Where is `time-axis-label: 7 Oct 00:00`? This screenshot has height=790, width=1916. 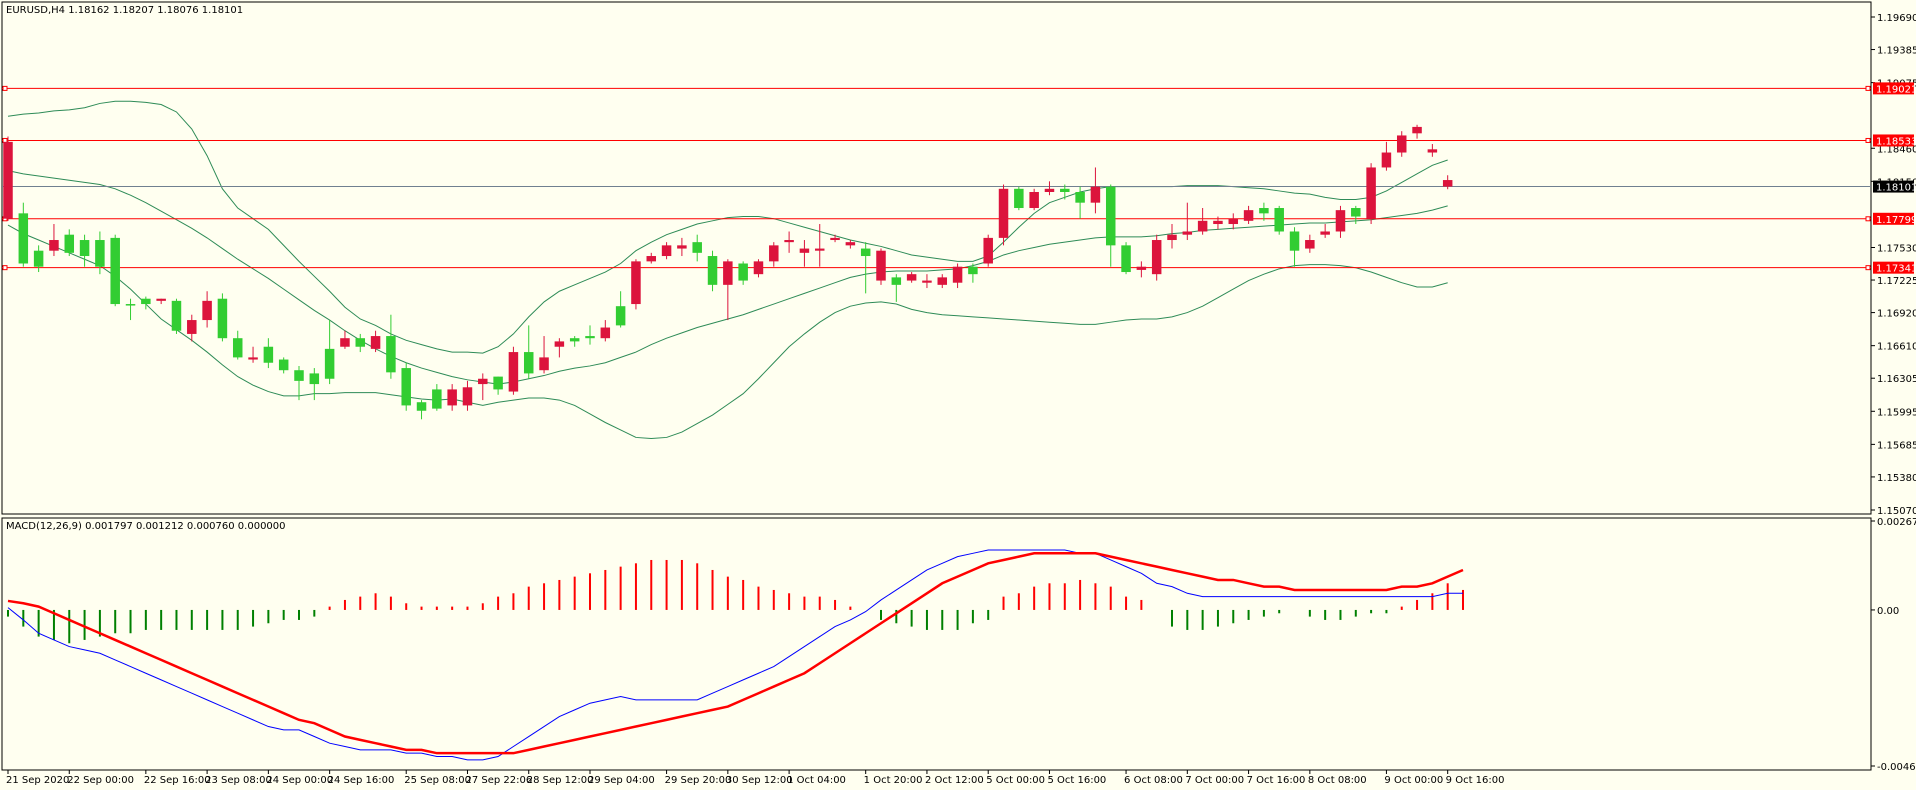
time-axis-label: 7 Oct 00:00 is located at coordinates (1214, 780).